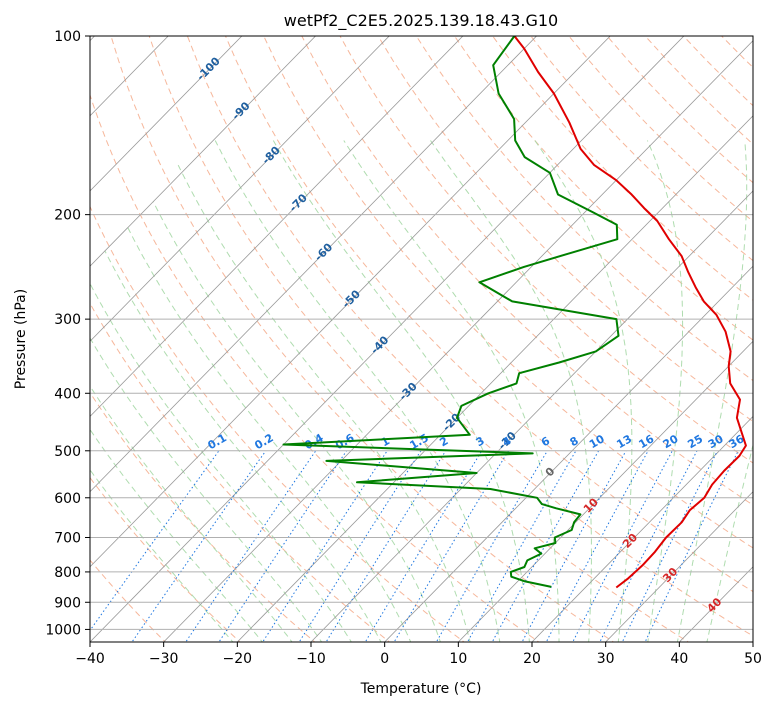 The height and width of the screenshot is (708, 775). What do you see at coordinates (671, 441) in the screenshot?
I see `mixing-ratio-label: 20` at bounding box center [671, 441].